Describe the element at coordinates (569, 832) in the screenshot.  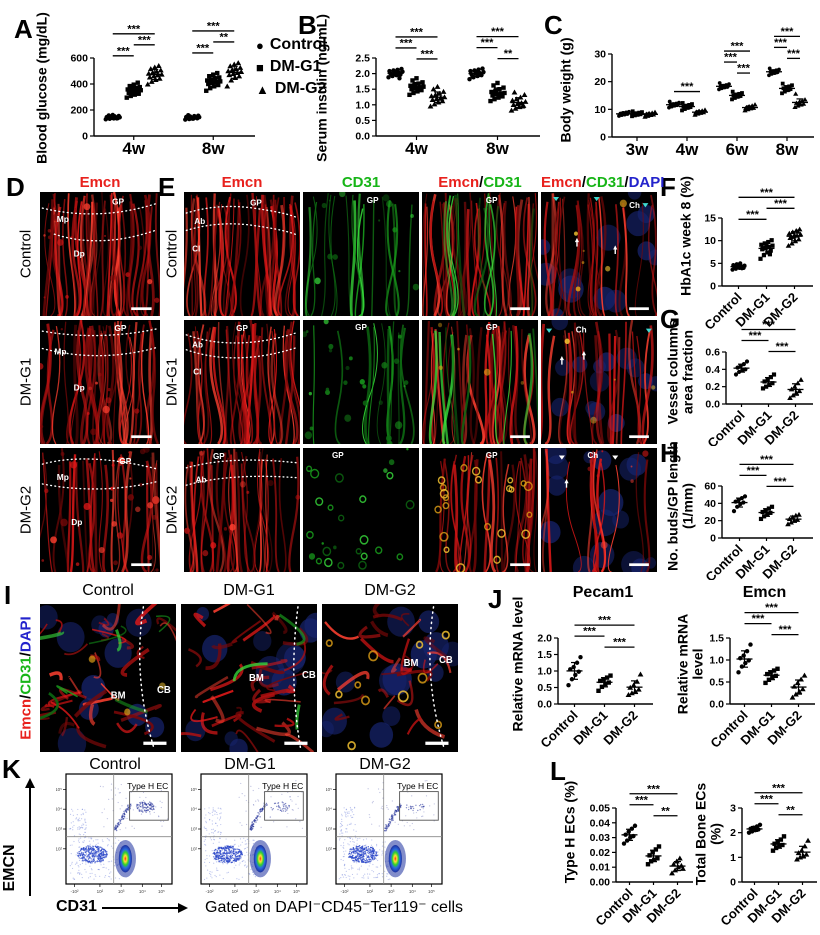
I see `panel-l1-ylabel: Type H ECs (%)` at that location.